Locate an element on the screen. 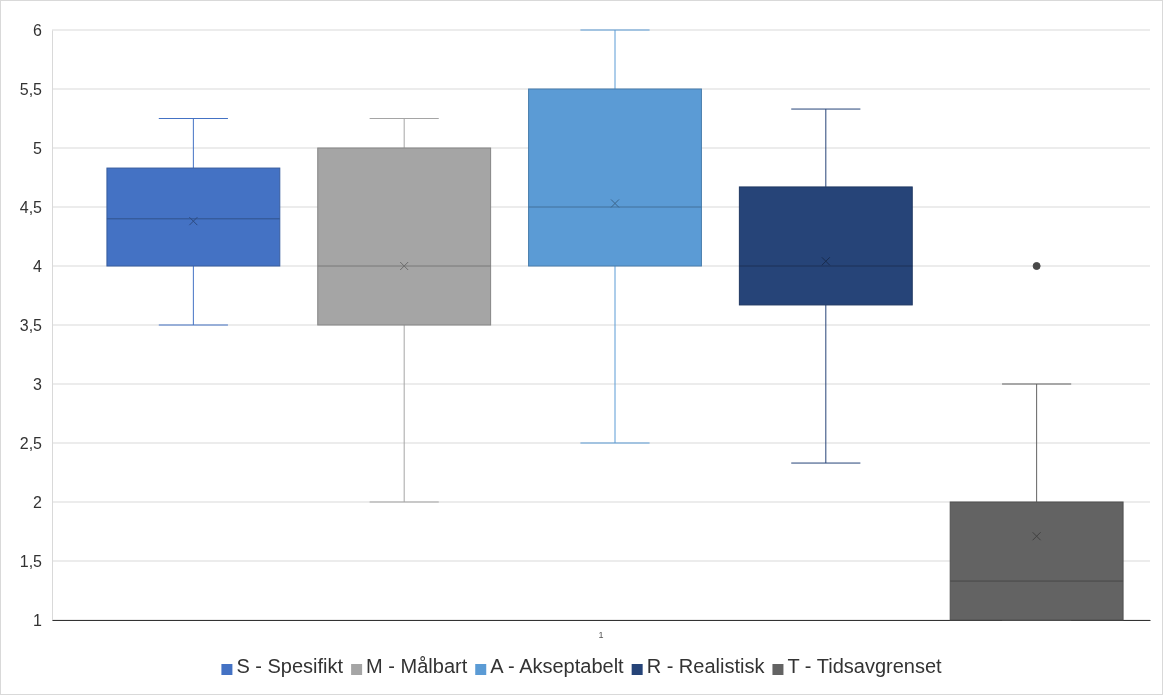 Image resolution: width=1163 pixels, height=695 pixels. y-tick-label: 4,5 is located at coordinates (31, 207).